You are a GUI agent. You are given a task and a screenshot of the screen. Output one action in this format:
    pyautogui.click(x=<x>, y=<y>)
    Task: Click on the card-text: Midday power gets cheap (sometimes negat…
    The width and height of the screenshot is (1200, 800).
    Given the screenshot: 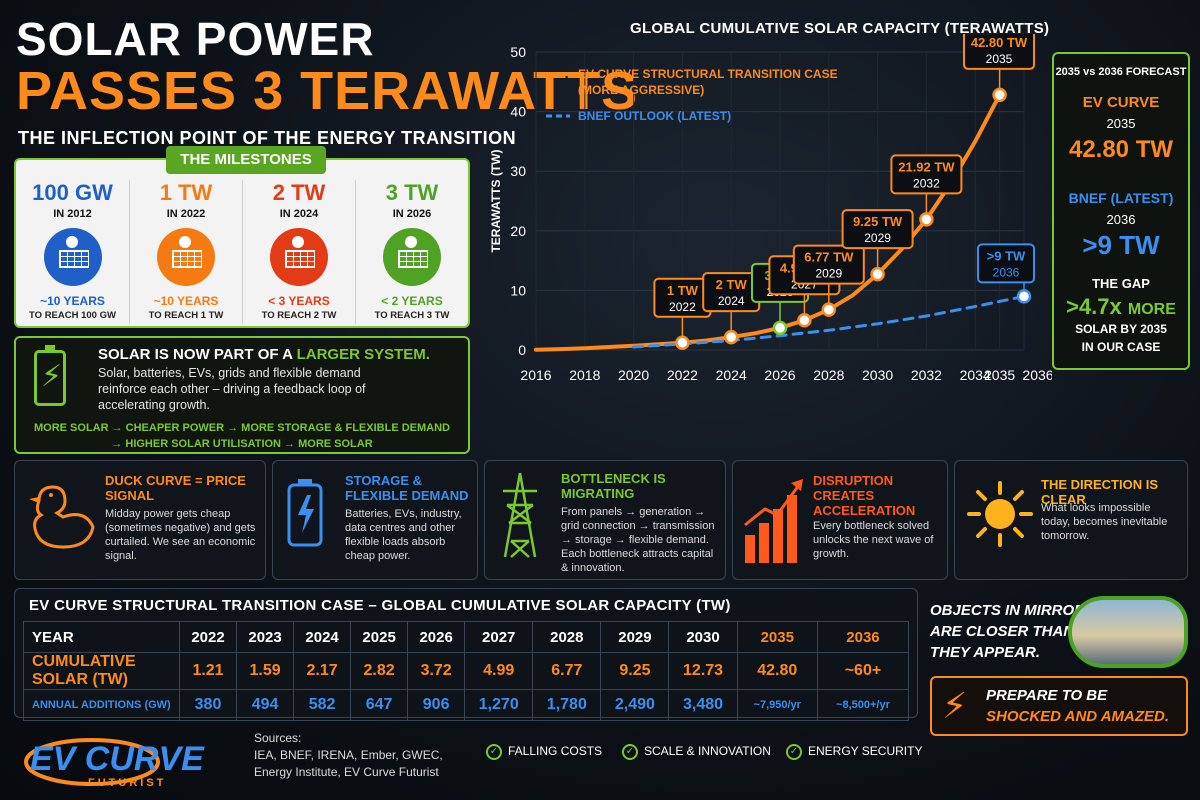 What is the action you would take?
    pyautogui.click(x=180, y=535)
    